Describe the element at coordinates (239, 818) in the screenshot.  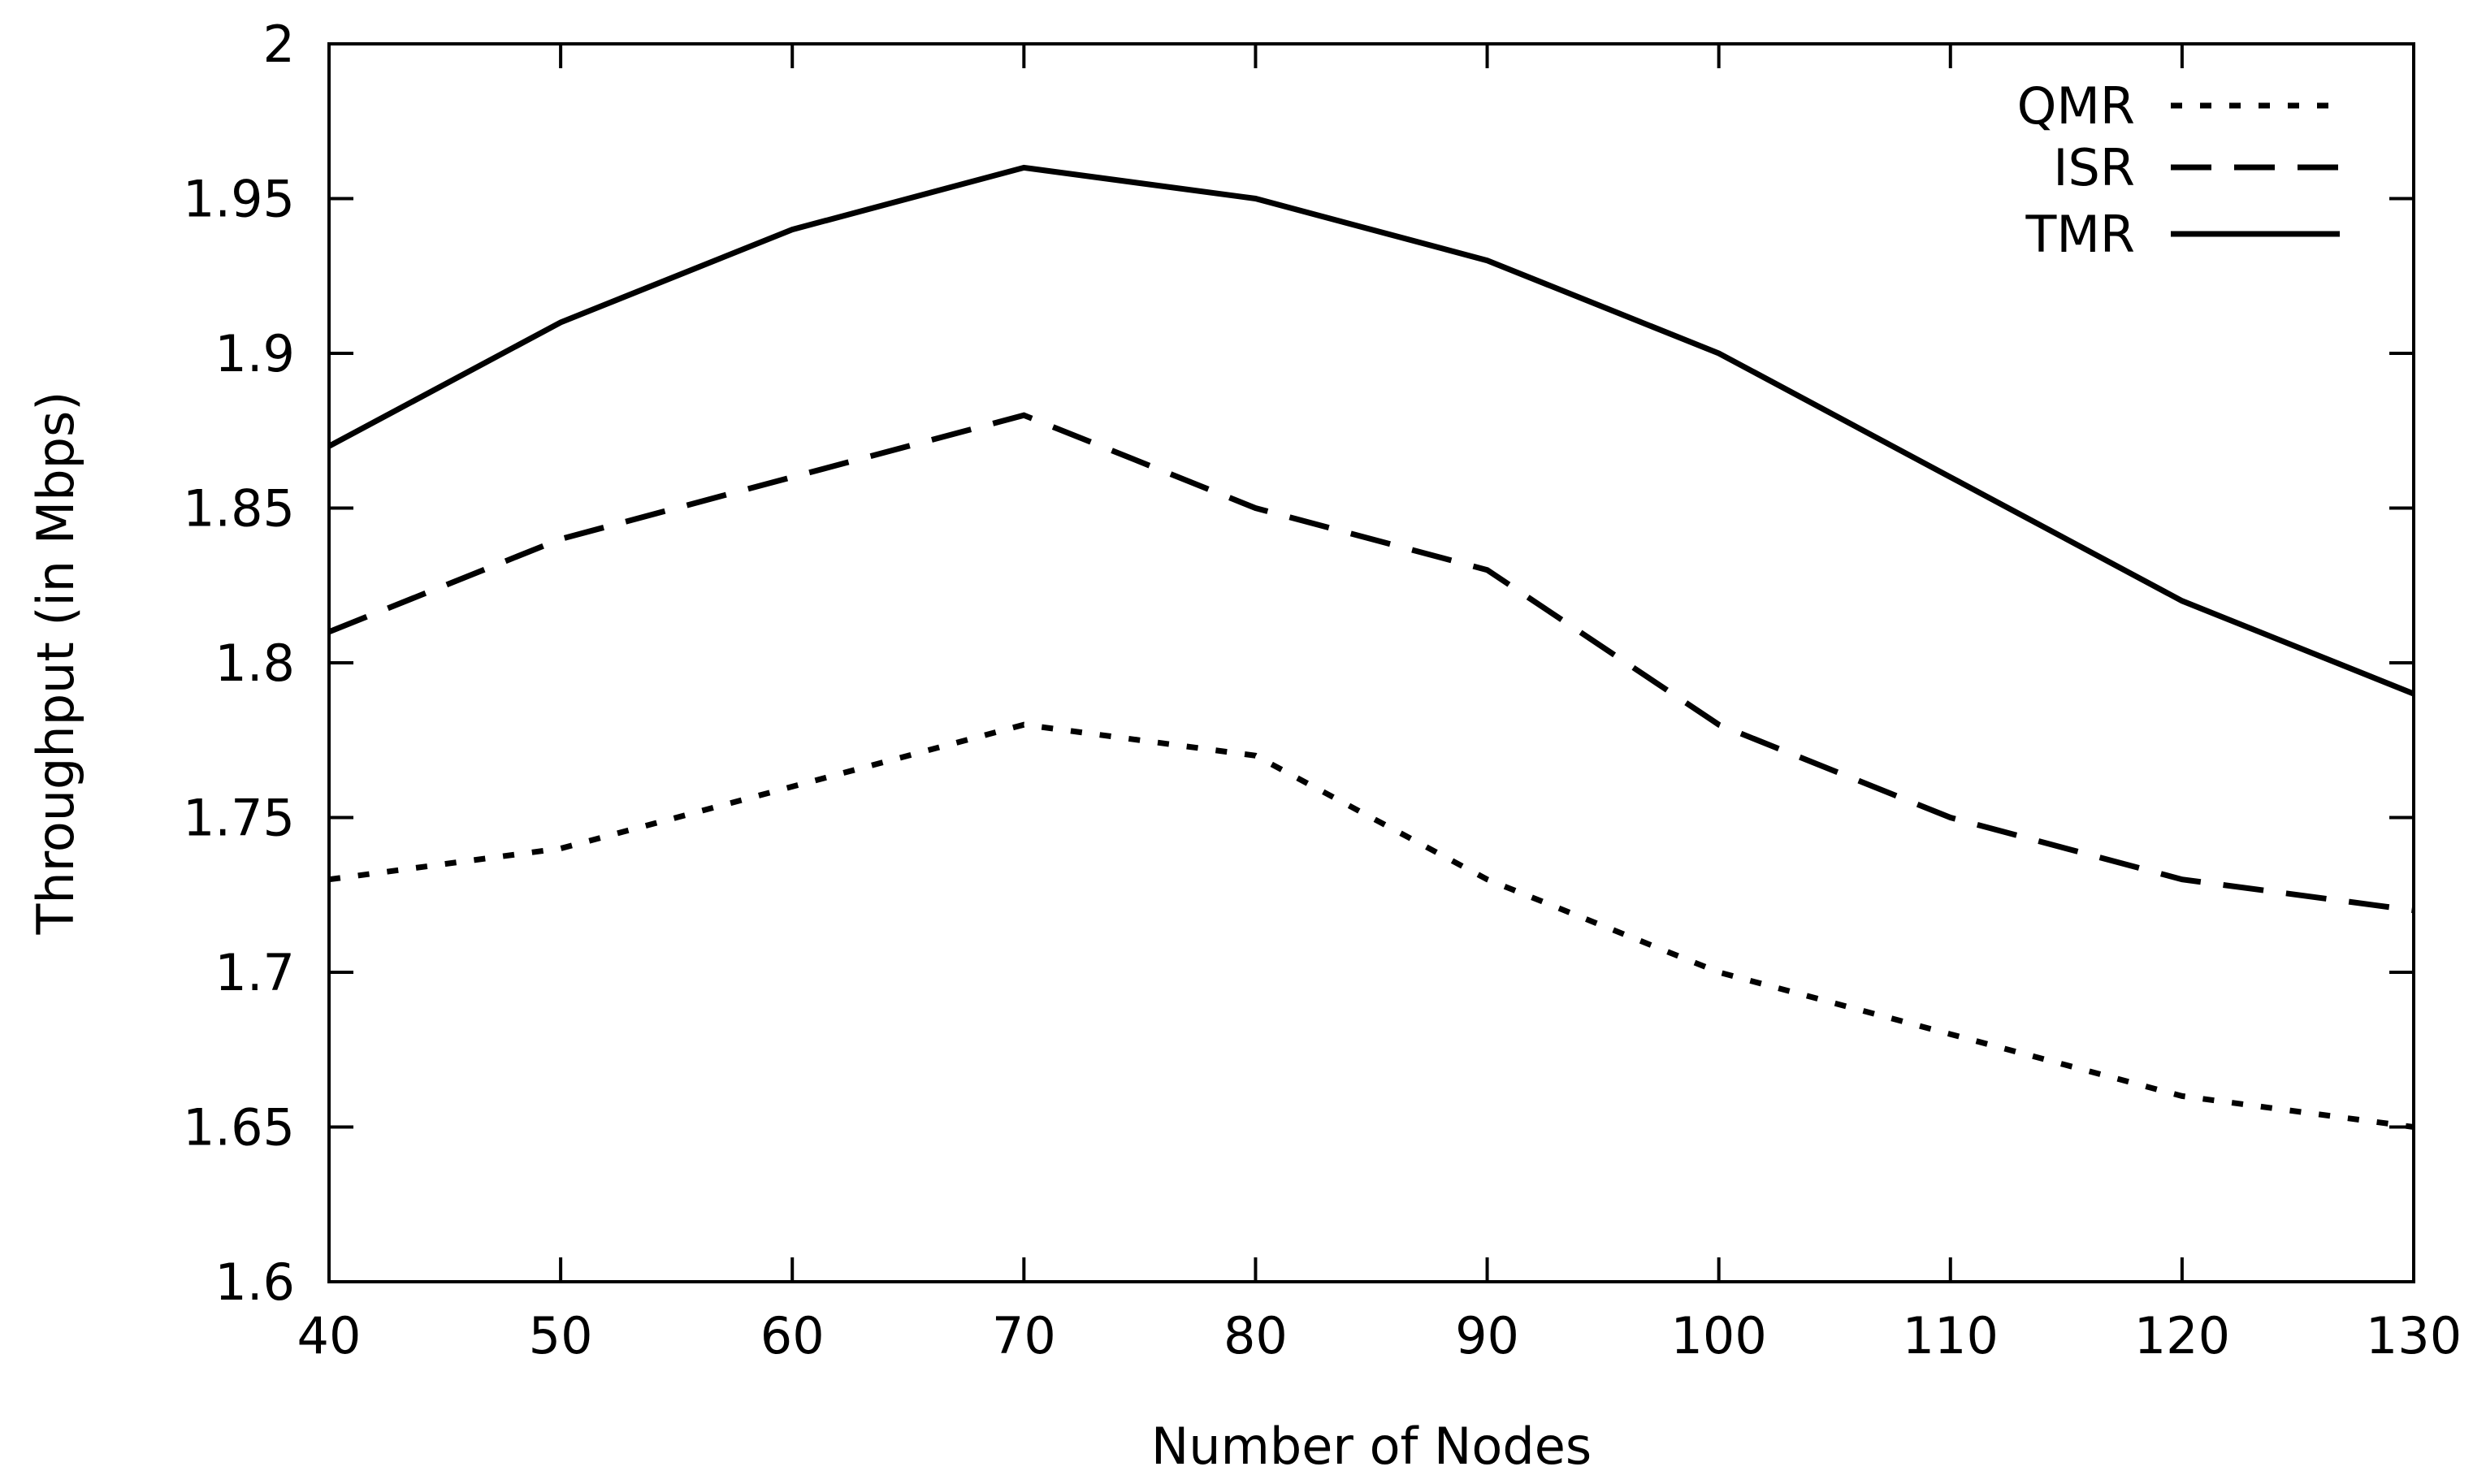
I see `y-tick-label: 1.75` at that location.